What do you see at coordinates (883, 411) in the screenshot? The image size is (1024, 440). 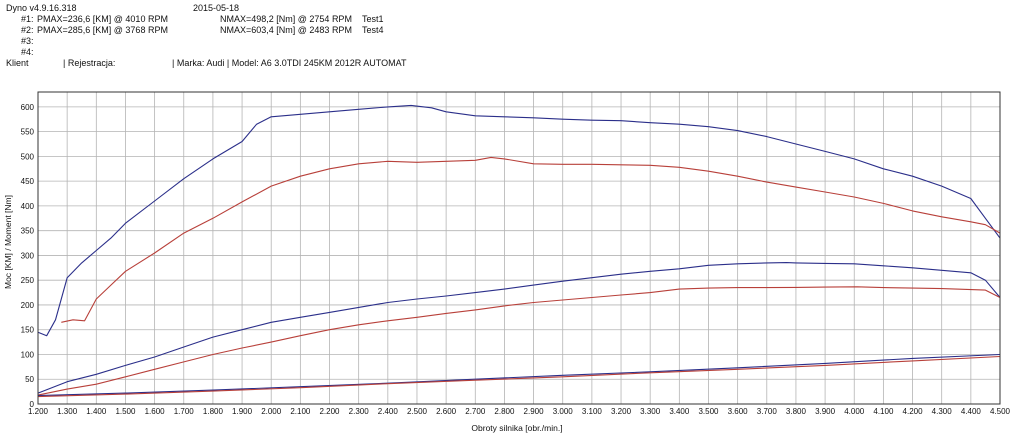 I see `x-tick-label: 4.100` at bounding box center [883, 411].